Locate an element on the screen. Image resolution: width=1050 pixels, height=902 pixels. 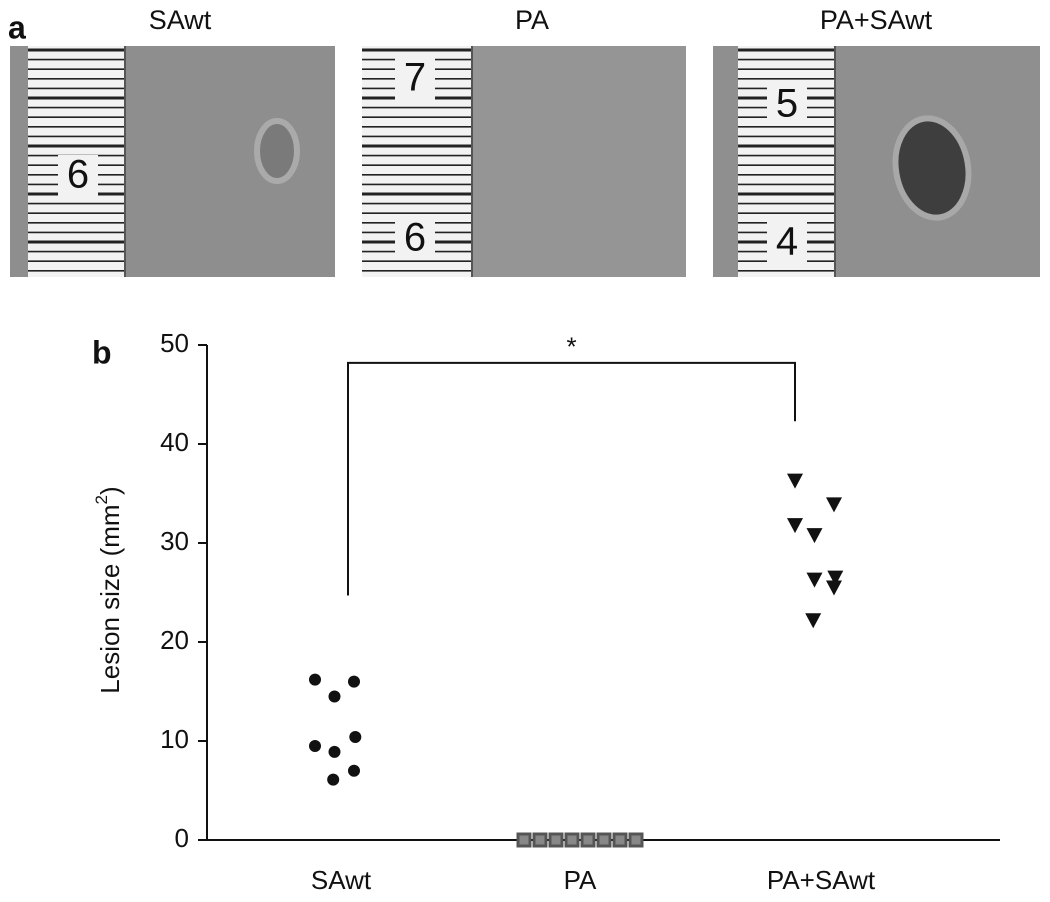
ruler-number: 7 is located at coordinates (415, 78).